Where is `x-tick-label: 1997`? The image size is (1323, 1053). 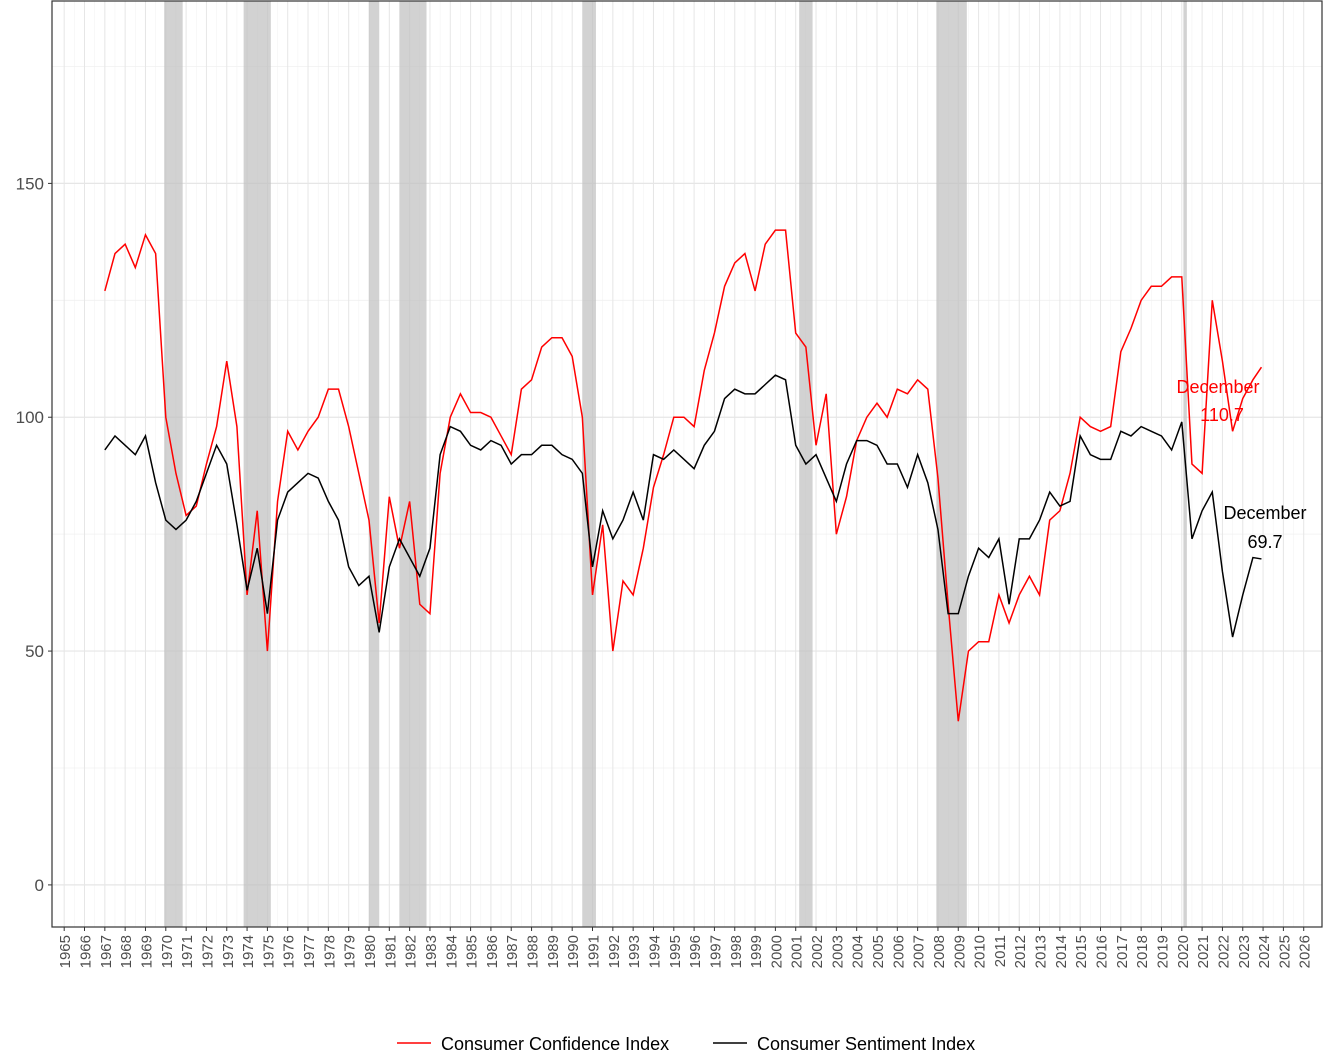
x-tick-label: 1997 is located at coordinates (715, 951).